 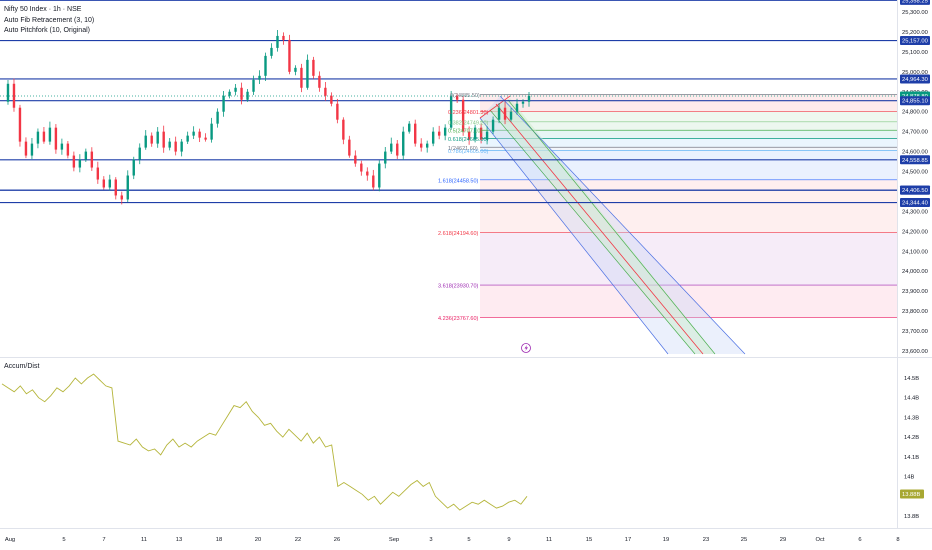 I want to click on fib-label: 1.618(24458.50), so click(x=458, y=181).